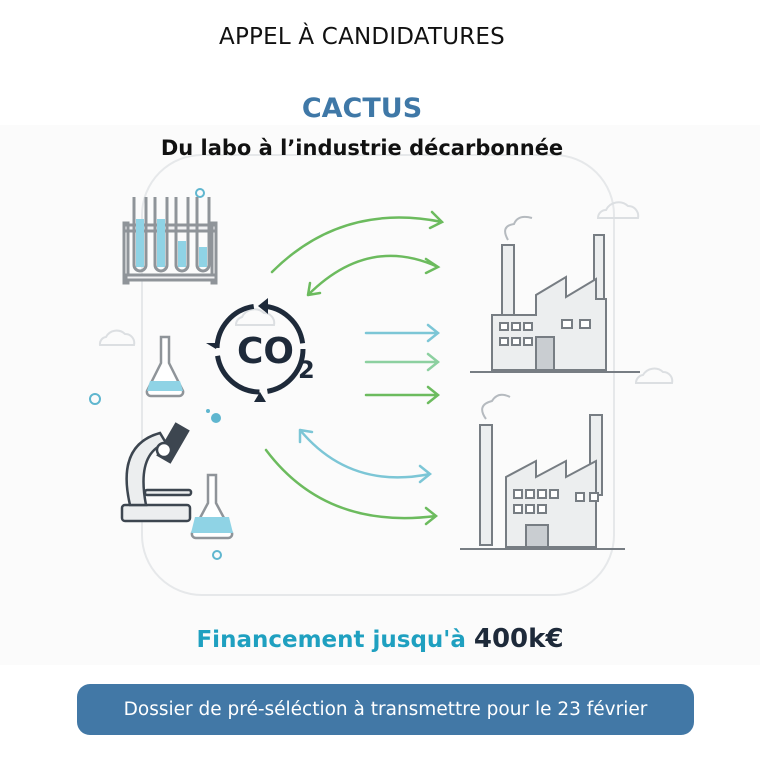  What do you see at coordinates (518, 639) in the screenshot?
I see `funding-amount: 400k€` at bounding box center [518, 639].